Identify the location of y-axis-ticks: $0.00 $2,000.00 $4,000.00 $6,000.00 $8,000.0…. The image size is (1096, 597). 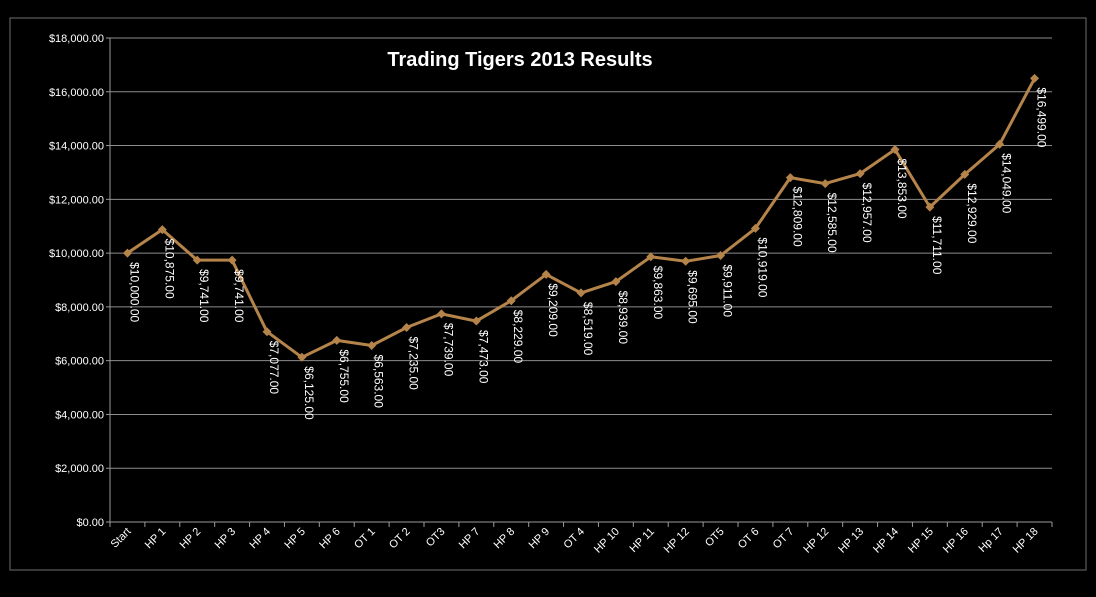
(79, 281).